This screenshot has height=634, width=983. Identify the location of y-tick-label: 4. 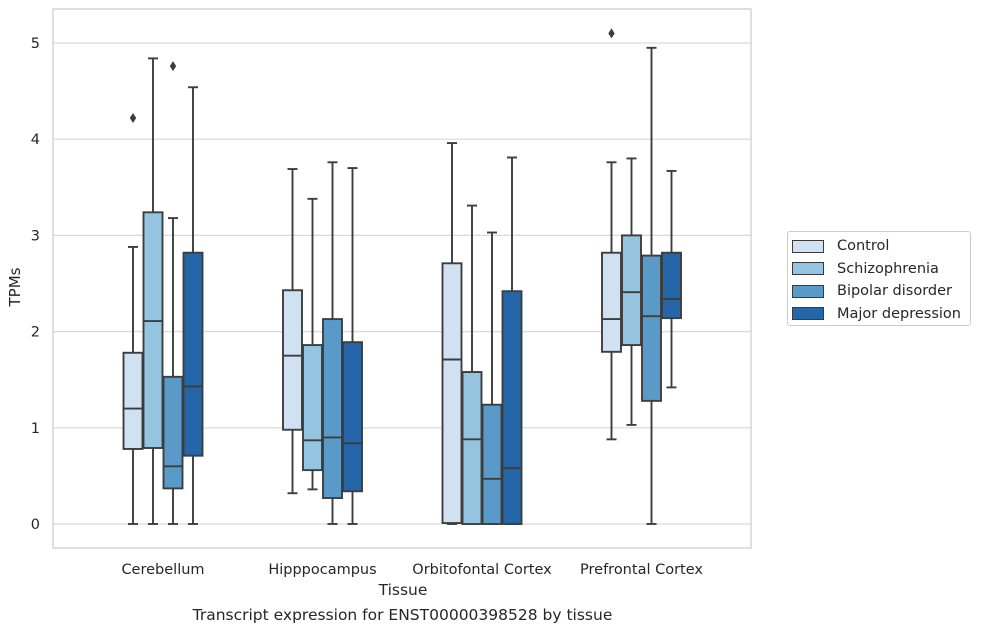
(35, 140).